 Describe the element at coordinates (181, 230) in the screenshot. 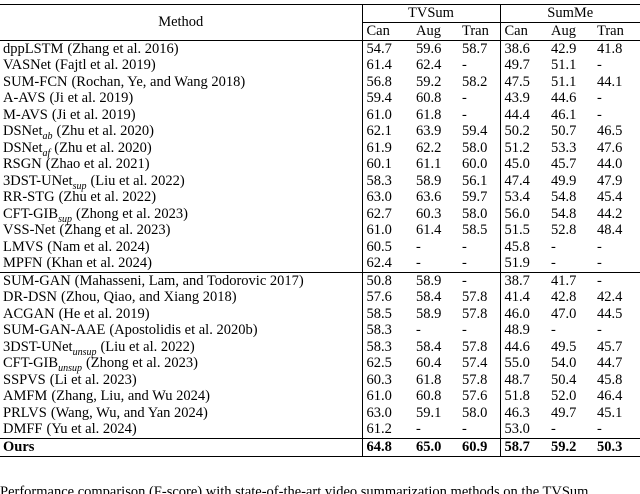

I see `method-cell: VSS-Net (Zhang et al. 2023)` at that location.